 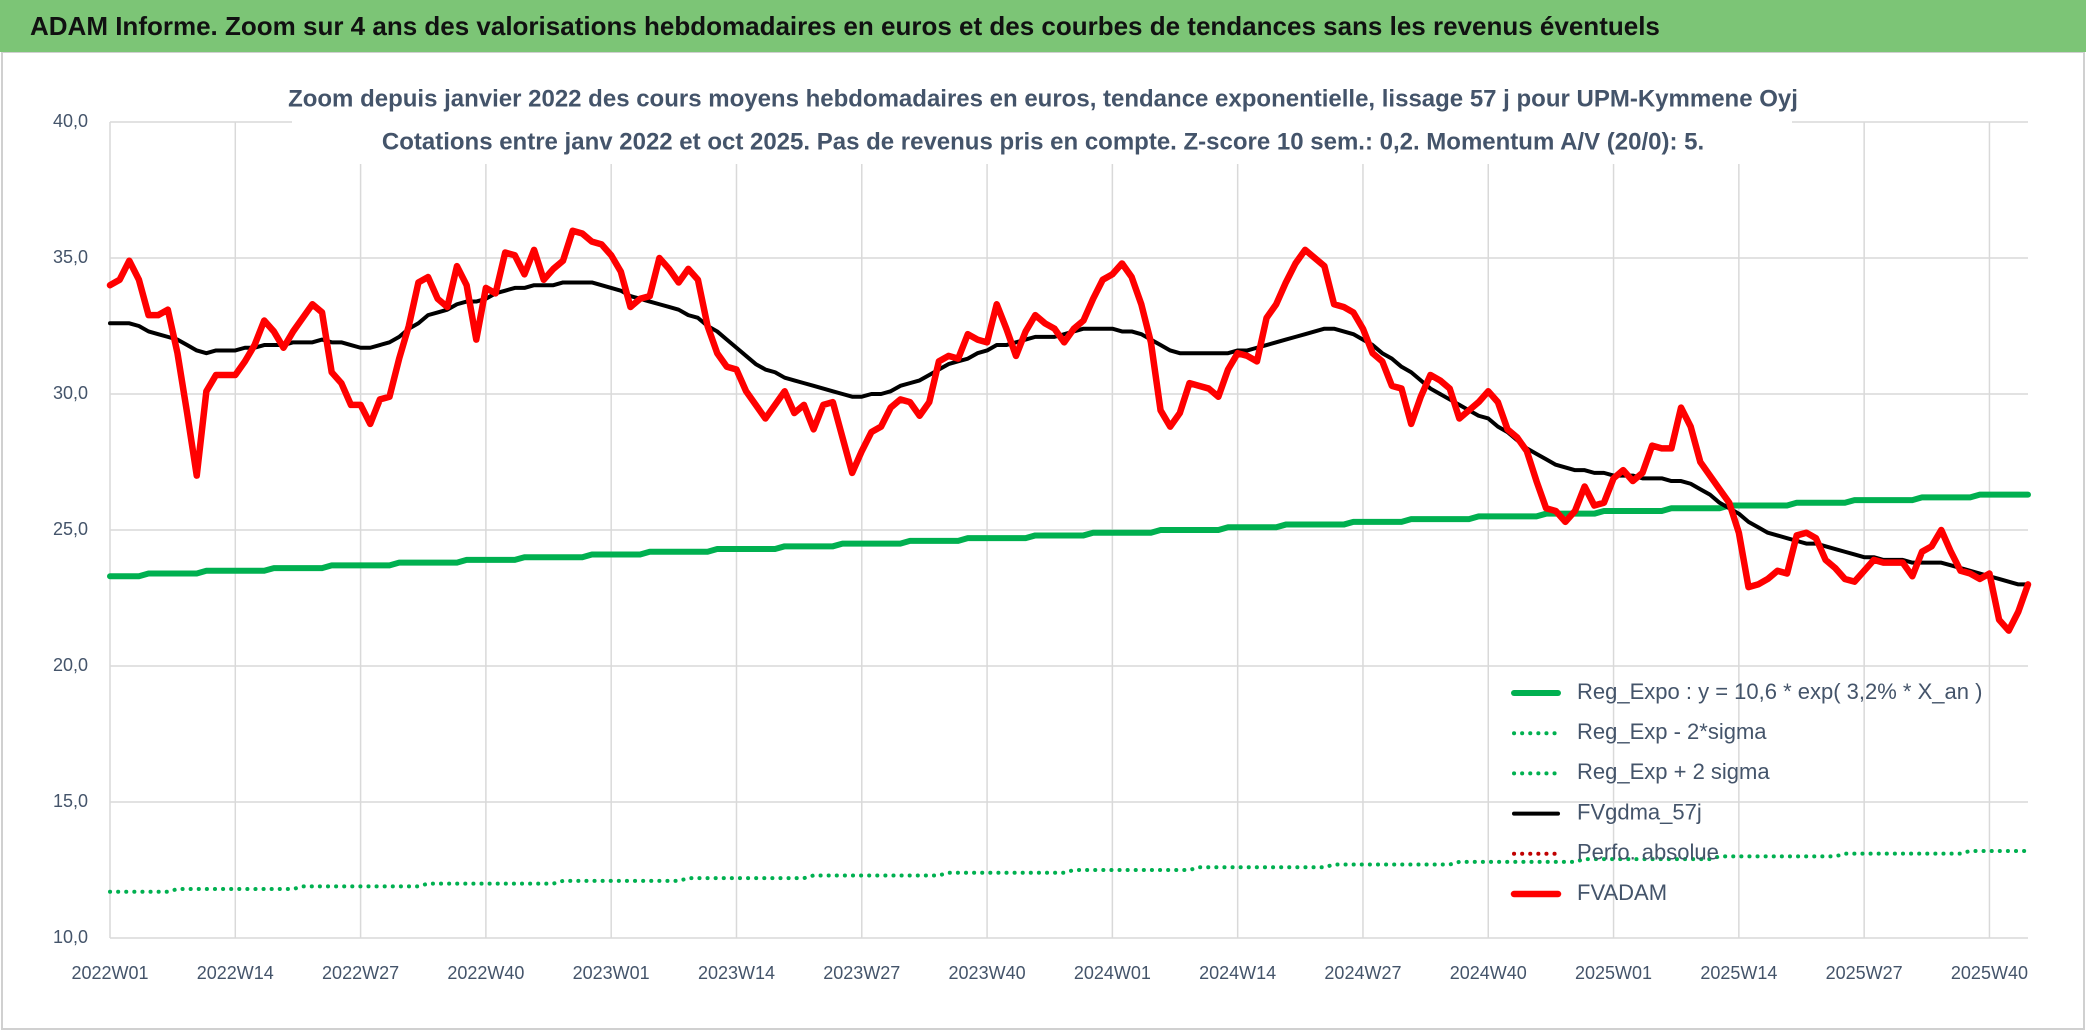 I want to click on x-tick-label: 2023W27, so click(x=861, y=973).